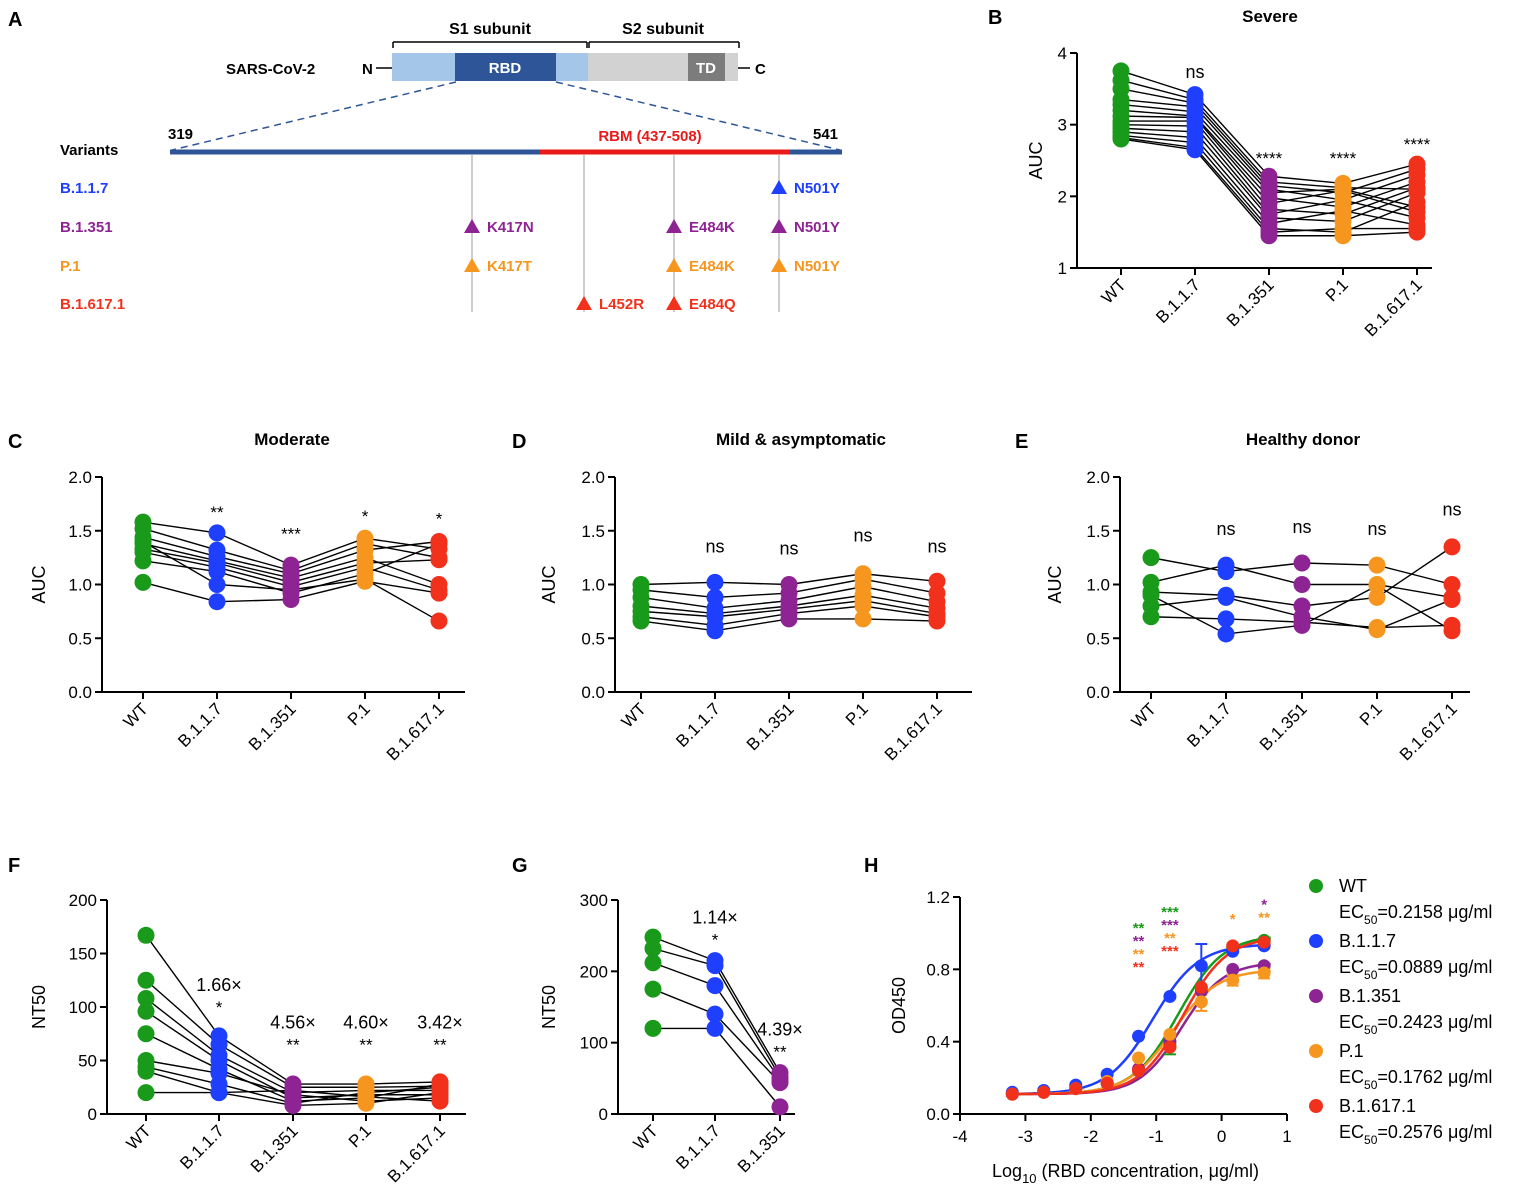 Image resolution: width=1514 pixels, height=1198 pixels. Describe the element at coordinates (621, 304) in the screenshot. I see `mutation-label: L452R` at that location.